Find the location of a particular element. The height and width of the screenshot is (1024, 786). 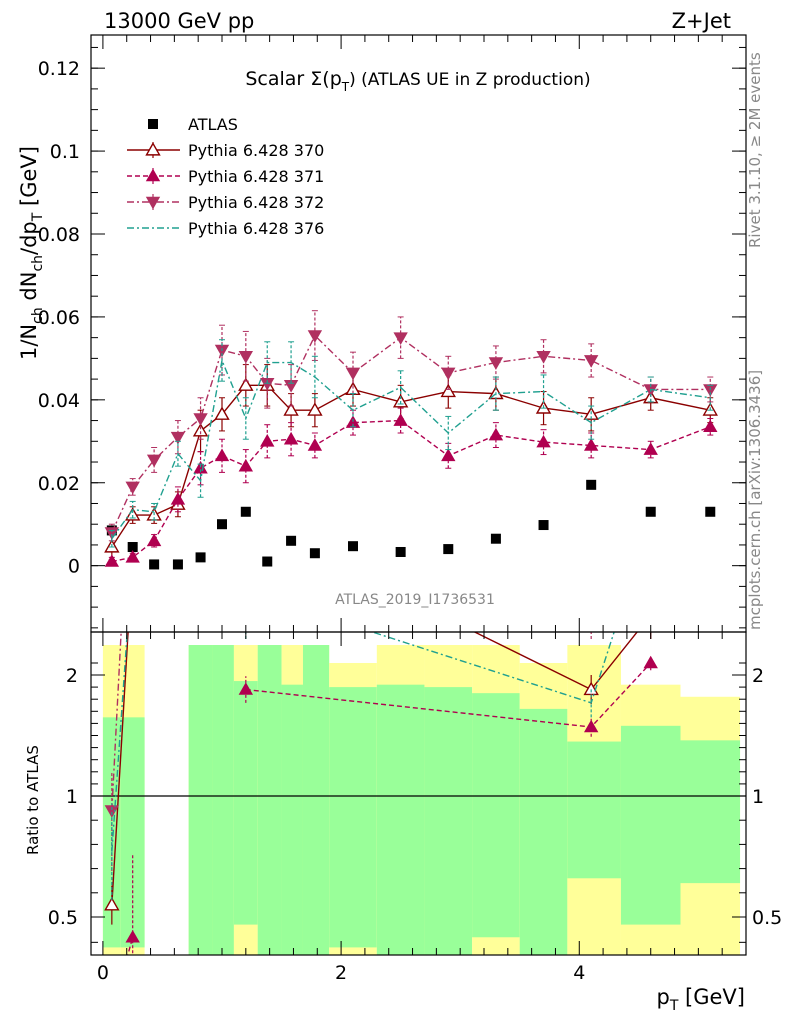

y-tick-label: 0.1 is located at coordinates (65, 152).